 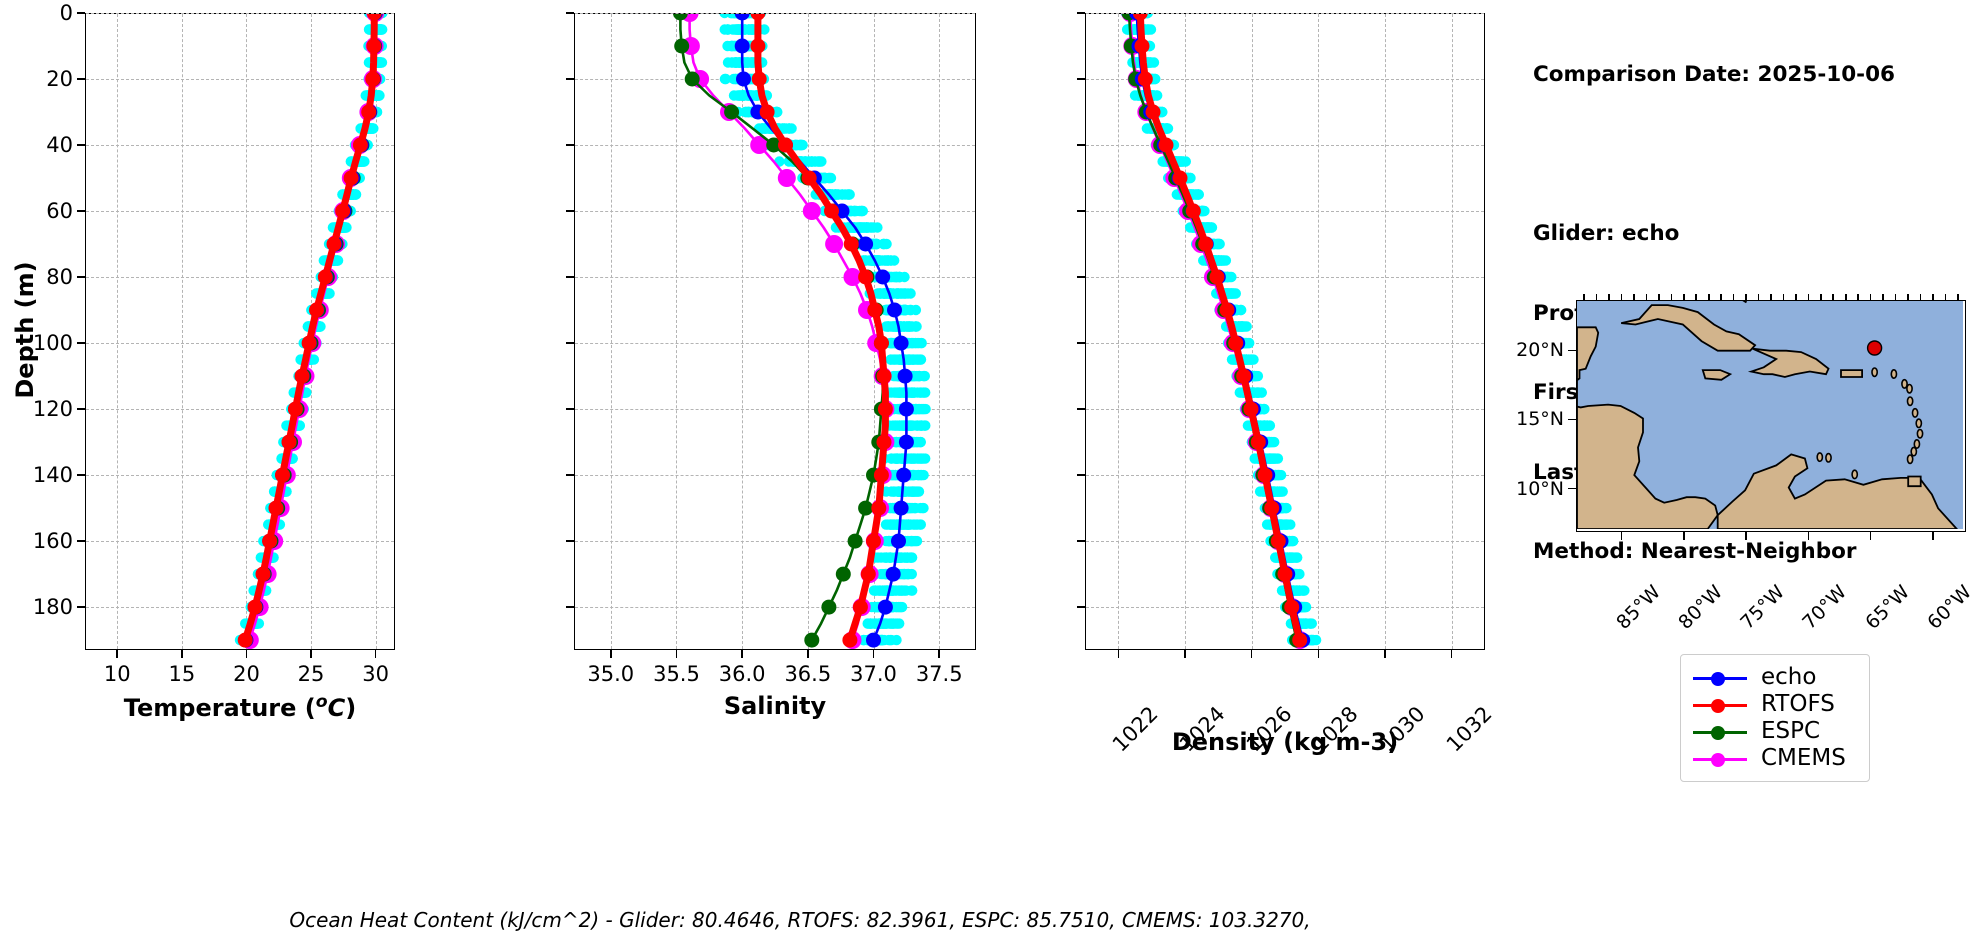 I want to click on legend-item-cmems: CMEMS, so click(x=1773, y=758).